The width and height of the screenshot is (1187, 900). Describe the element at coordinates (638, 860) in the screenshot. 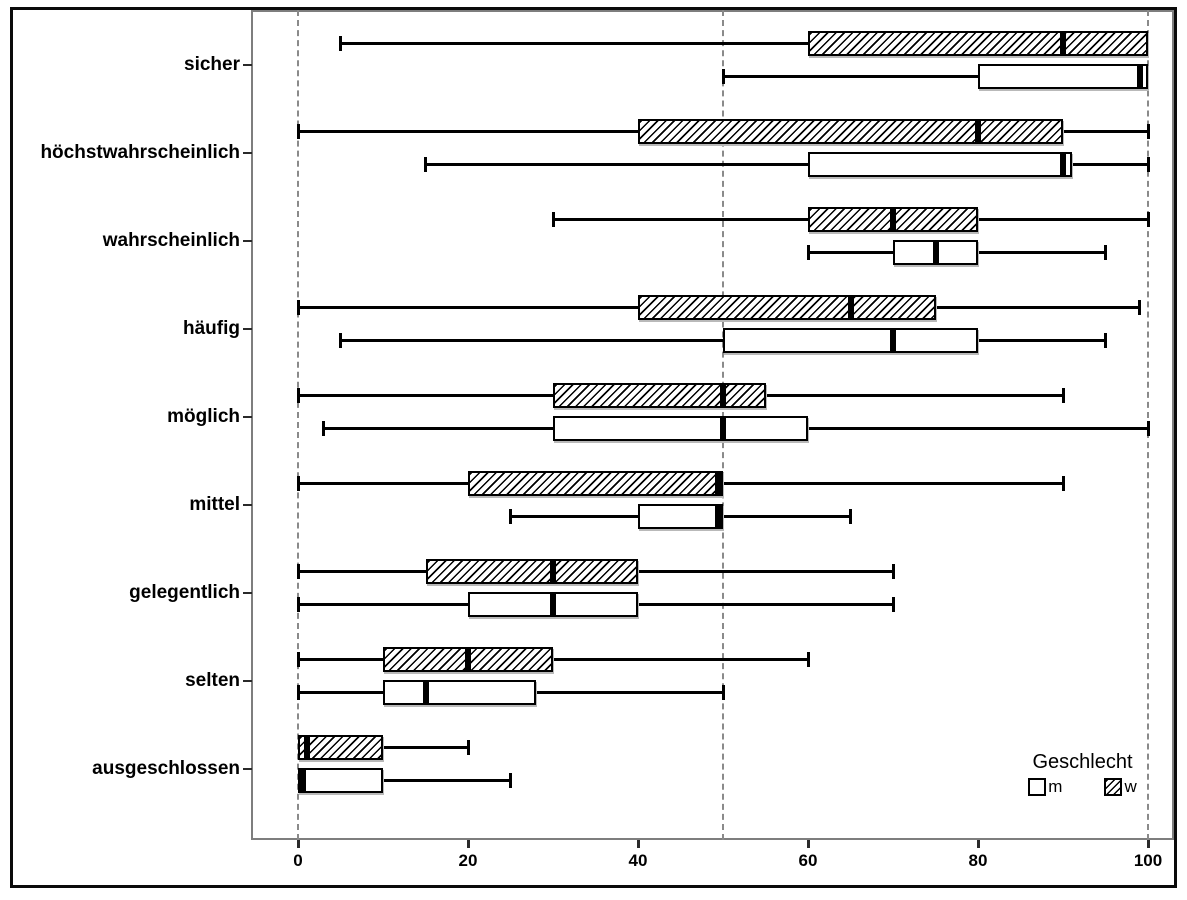

I see `x-axis-tick-label: 40` at that location.